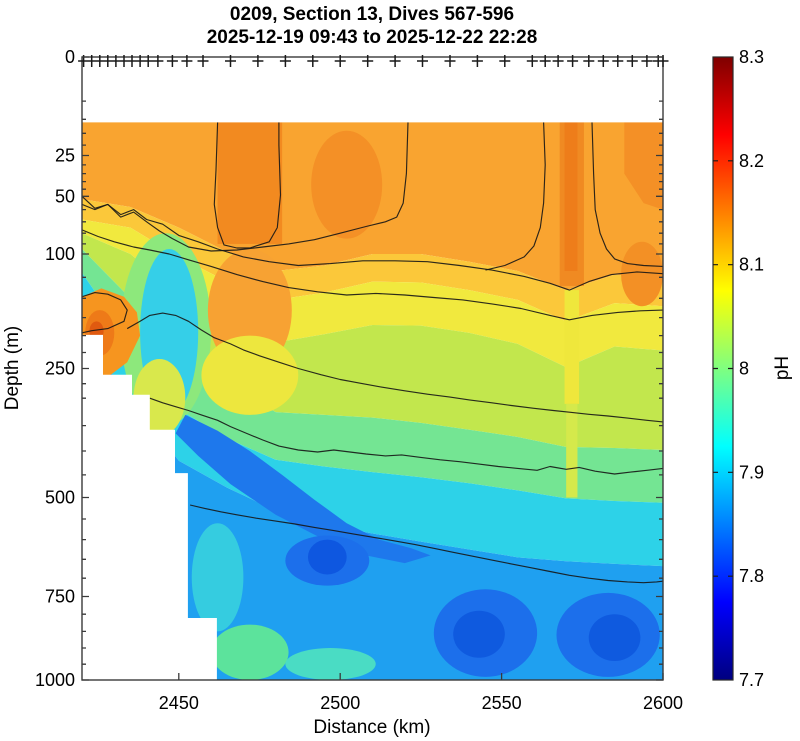 This screenshot has width=800, height=741. What do you see at coordinates (217, 577) in the screenshot?
I see `cyan-near-slope` at bounding box center [217, 577].